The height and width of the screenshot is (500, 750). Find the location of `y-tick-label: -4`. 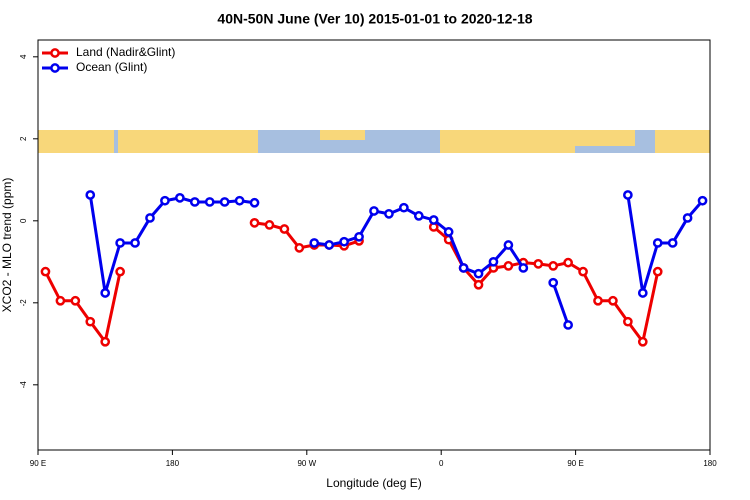

y-tick-label: -4 is located at coordinates (23, 385).